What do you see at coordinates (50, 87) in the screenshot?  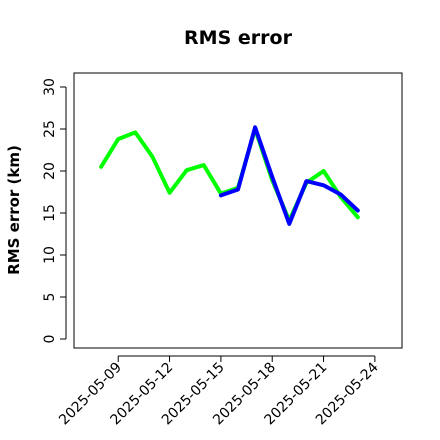 I see `y-tick-label: 30` at bounding box center [50, 87].